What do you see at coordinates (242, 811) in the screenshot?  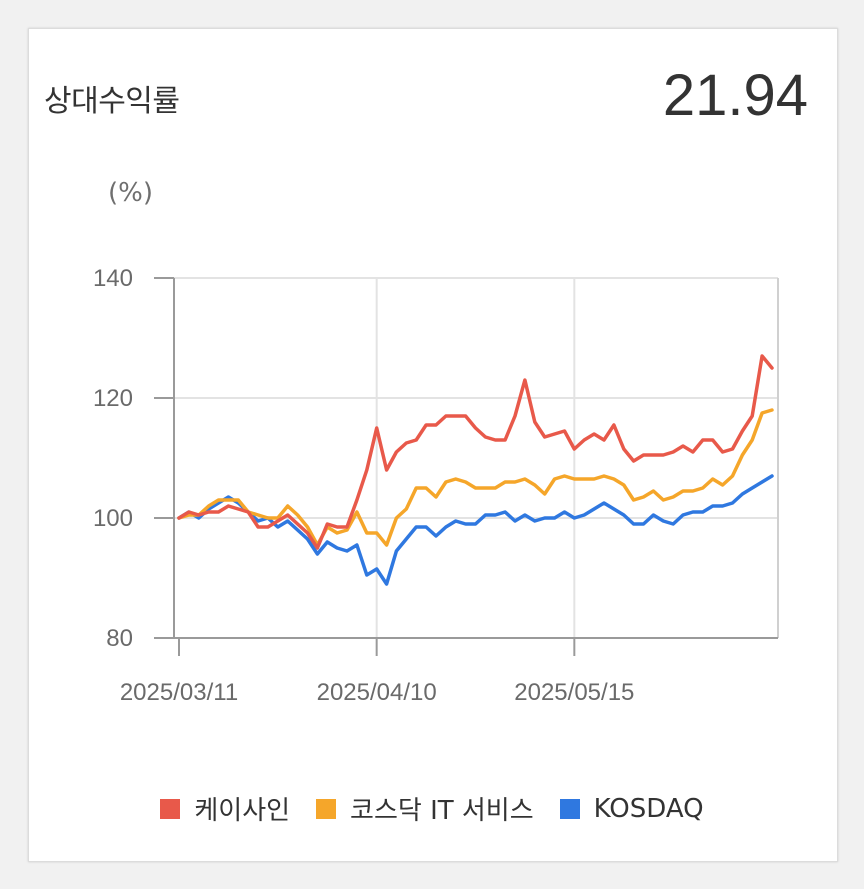 I see `legend-label-keisign: 케이사인` at bounding box center [242, 811].